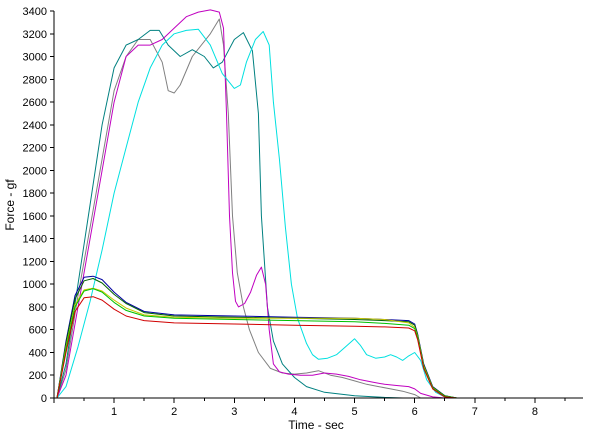  Describe the element at coordinates (475, 412) in the screenshot. I see `x-tick-label: 7` at that location.